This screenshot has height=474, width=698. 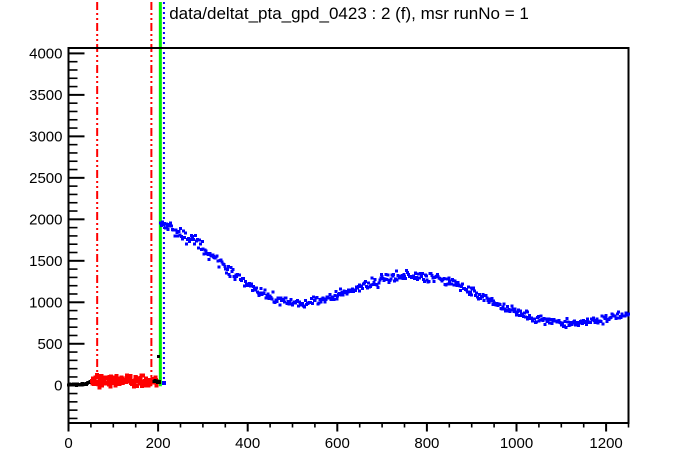 I want to click on y-axis-tick-label: 3500, so click(x=45, y=95).